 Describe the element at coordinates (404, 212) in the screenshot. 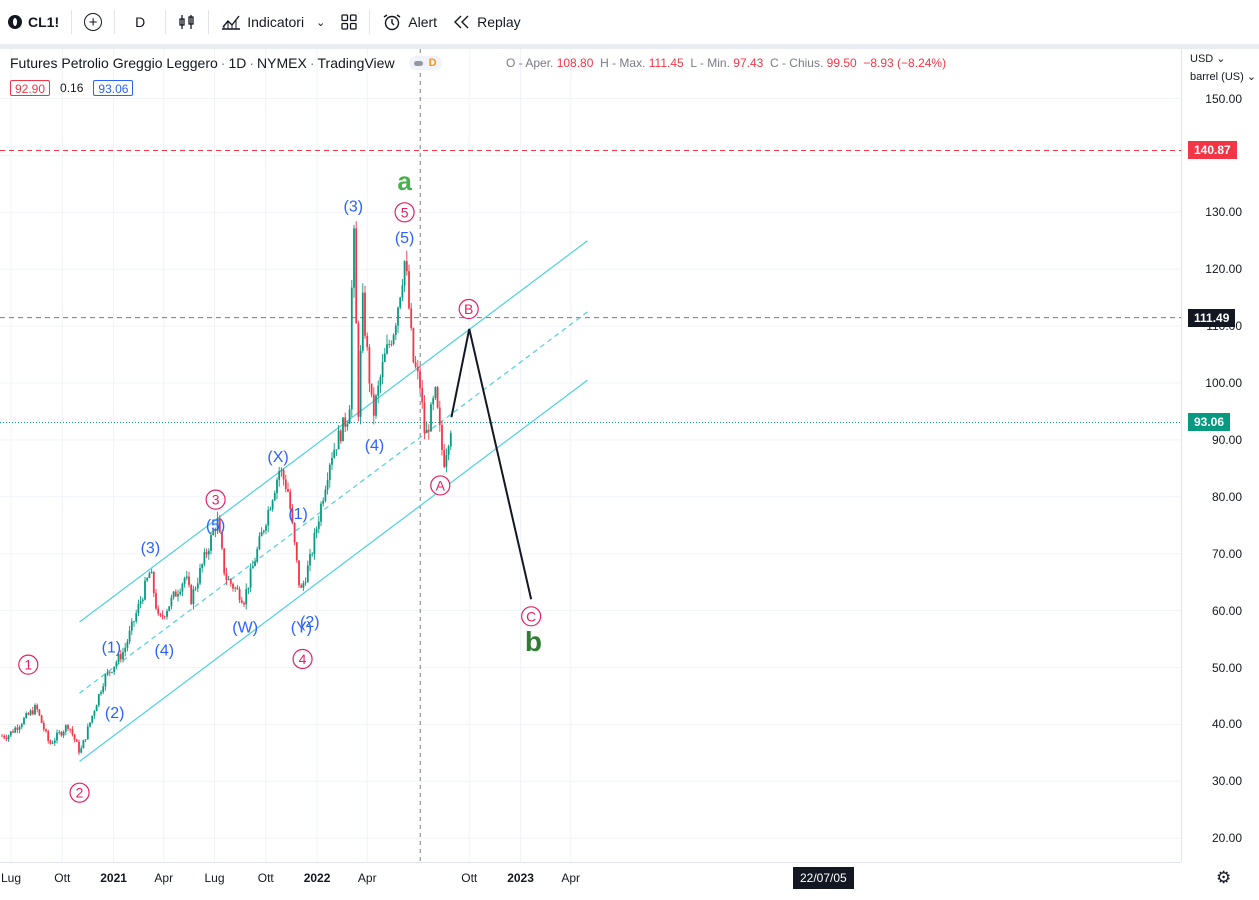

I see `wave-label-circled: 5` at that location.